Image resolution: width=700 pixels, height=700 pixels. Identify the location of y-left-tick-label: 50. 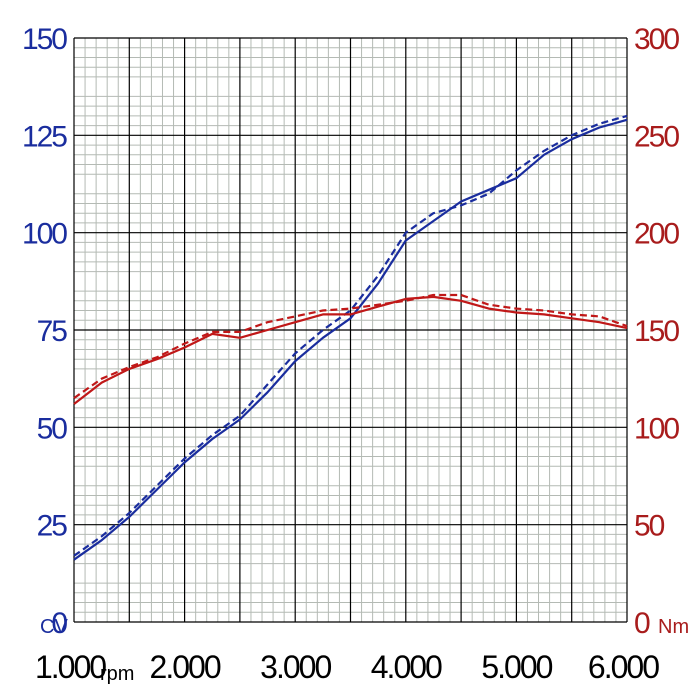
(52, 428).